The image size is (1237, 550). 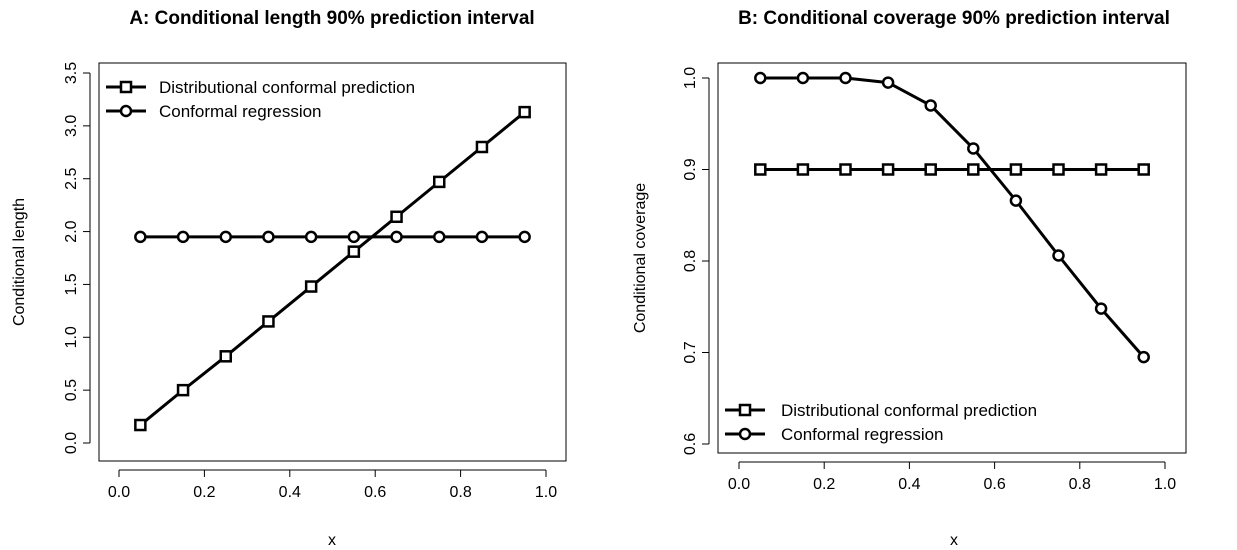 What do you see at coordinates (909, 410) in the screenshot?
I see `panel-b-legend-label-0: Distributional conformal prediction` at bounding box center [909, 410].